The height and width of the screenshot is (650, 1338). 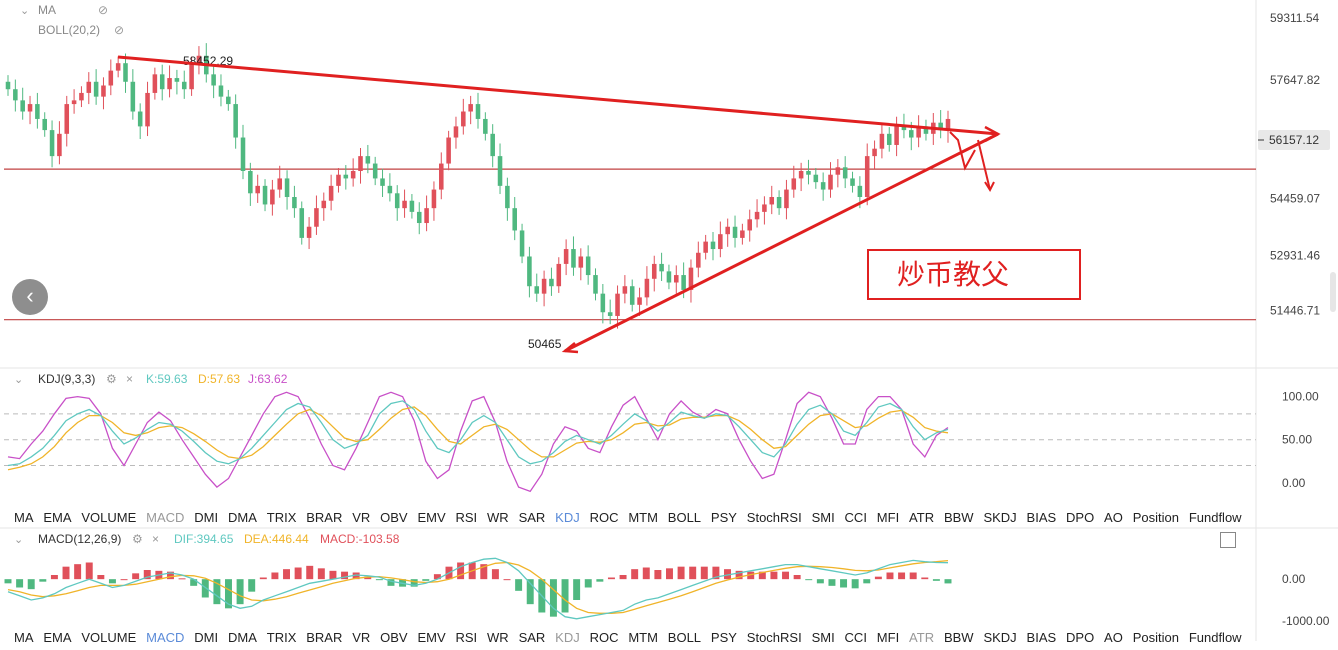 I want to click on macd-dif-line, so click(x=478, y=588).